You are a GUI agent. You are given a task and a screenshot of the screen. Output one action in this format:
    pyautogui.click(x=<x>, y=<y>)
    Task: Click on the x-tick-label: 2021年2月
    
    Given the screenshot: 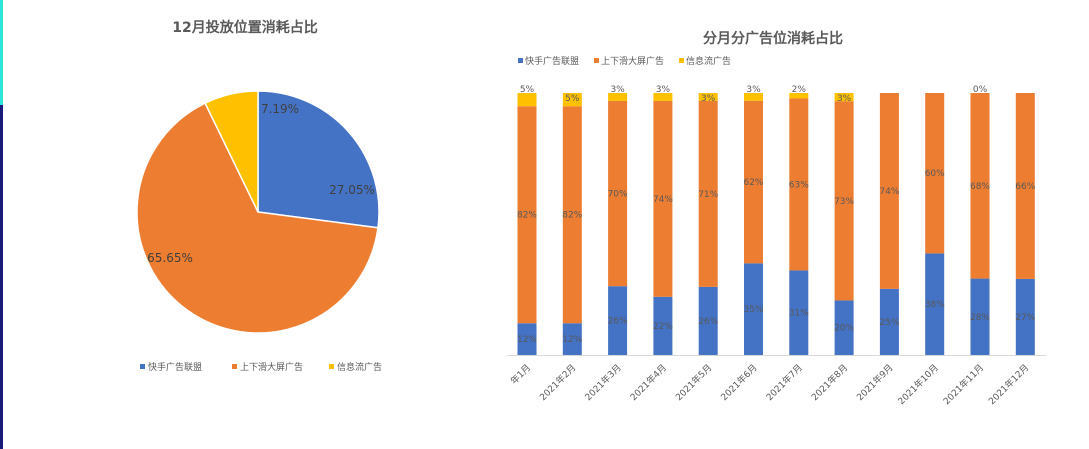 What is the action you would take?
    pyautogui.click(x=557, y=382)
    